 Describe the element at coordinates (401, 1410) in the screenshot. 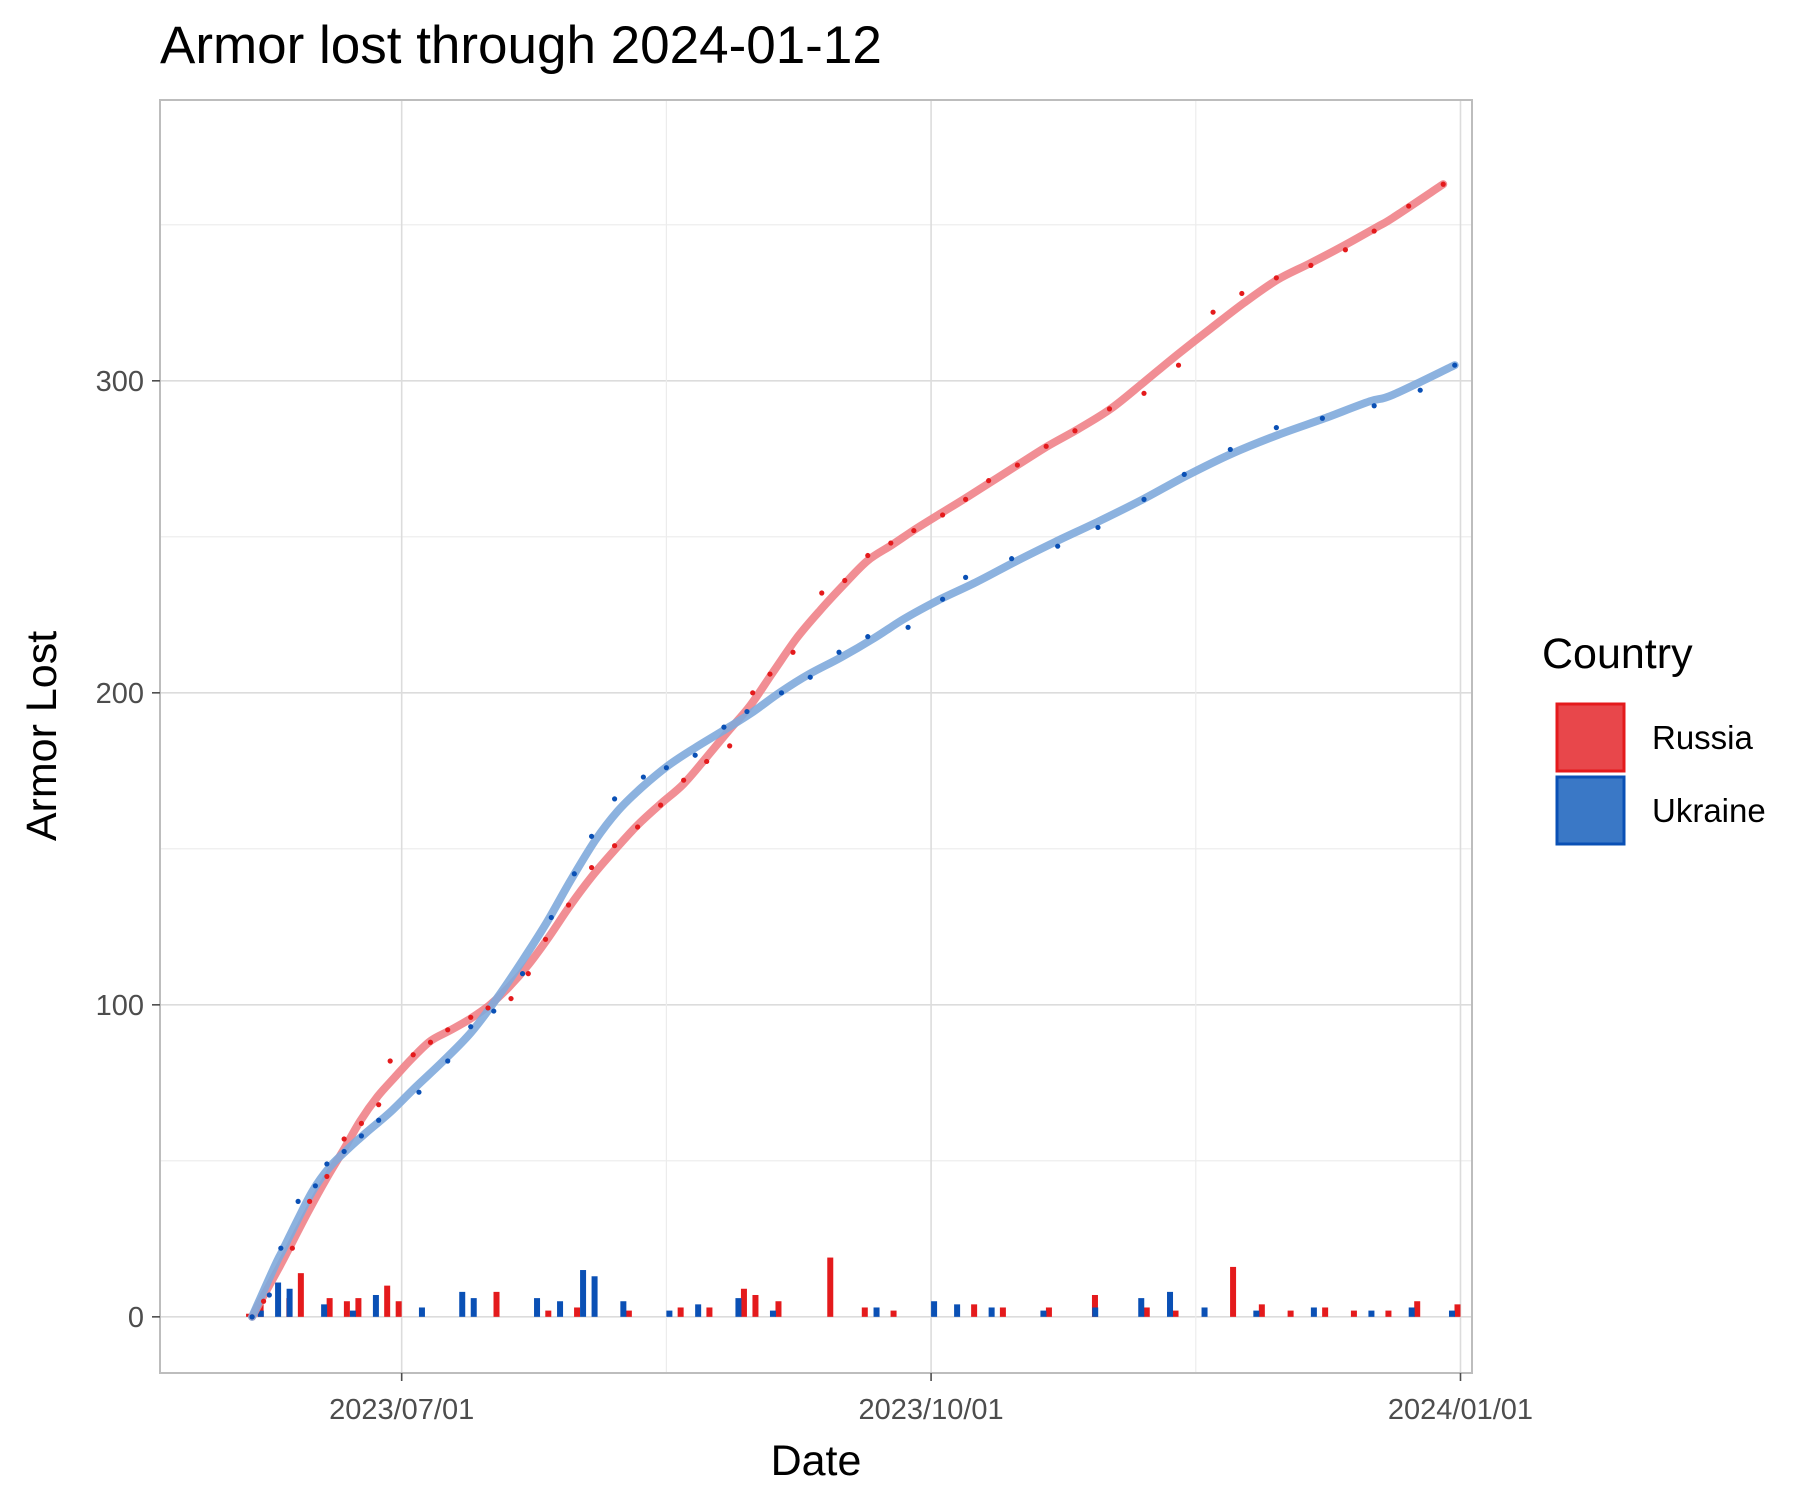

I see `x-tick-label: 2023/07/01` at that location.